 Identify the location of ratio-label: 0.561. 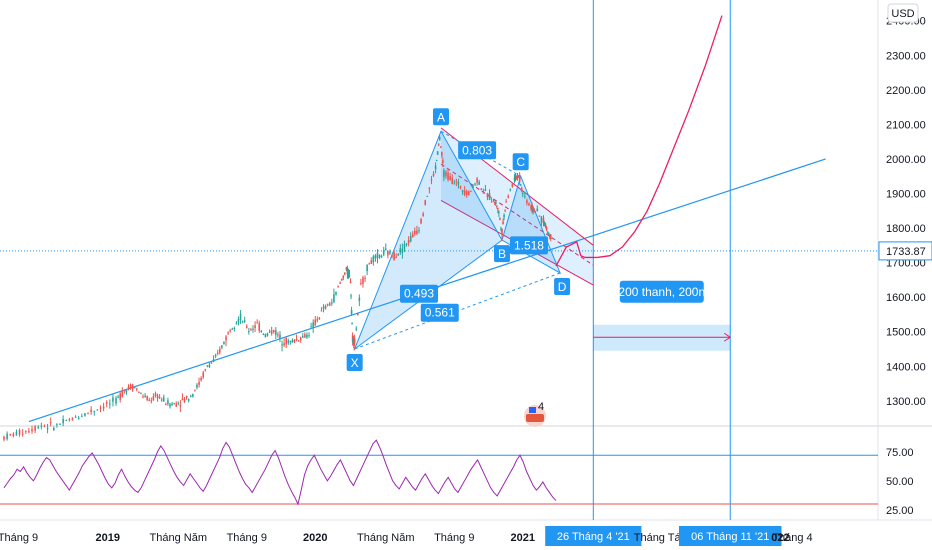
(440, 313).